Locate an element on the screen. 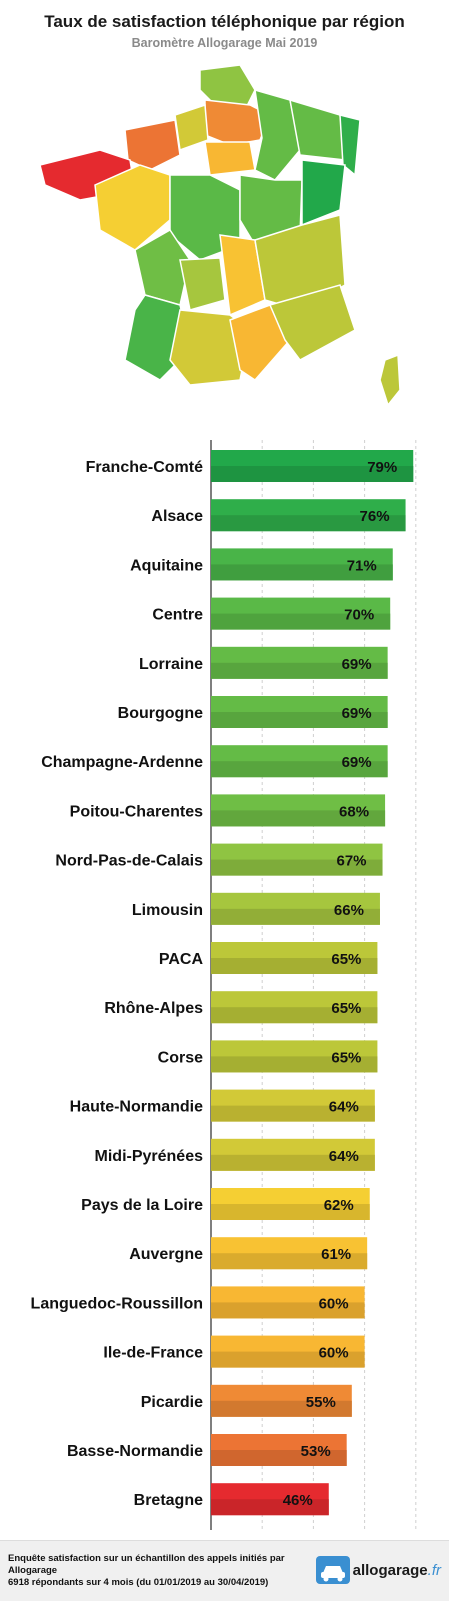 This screenshot has width=449, height=1601. bar-group: Centre 70% is located at coordinates (271, 613).